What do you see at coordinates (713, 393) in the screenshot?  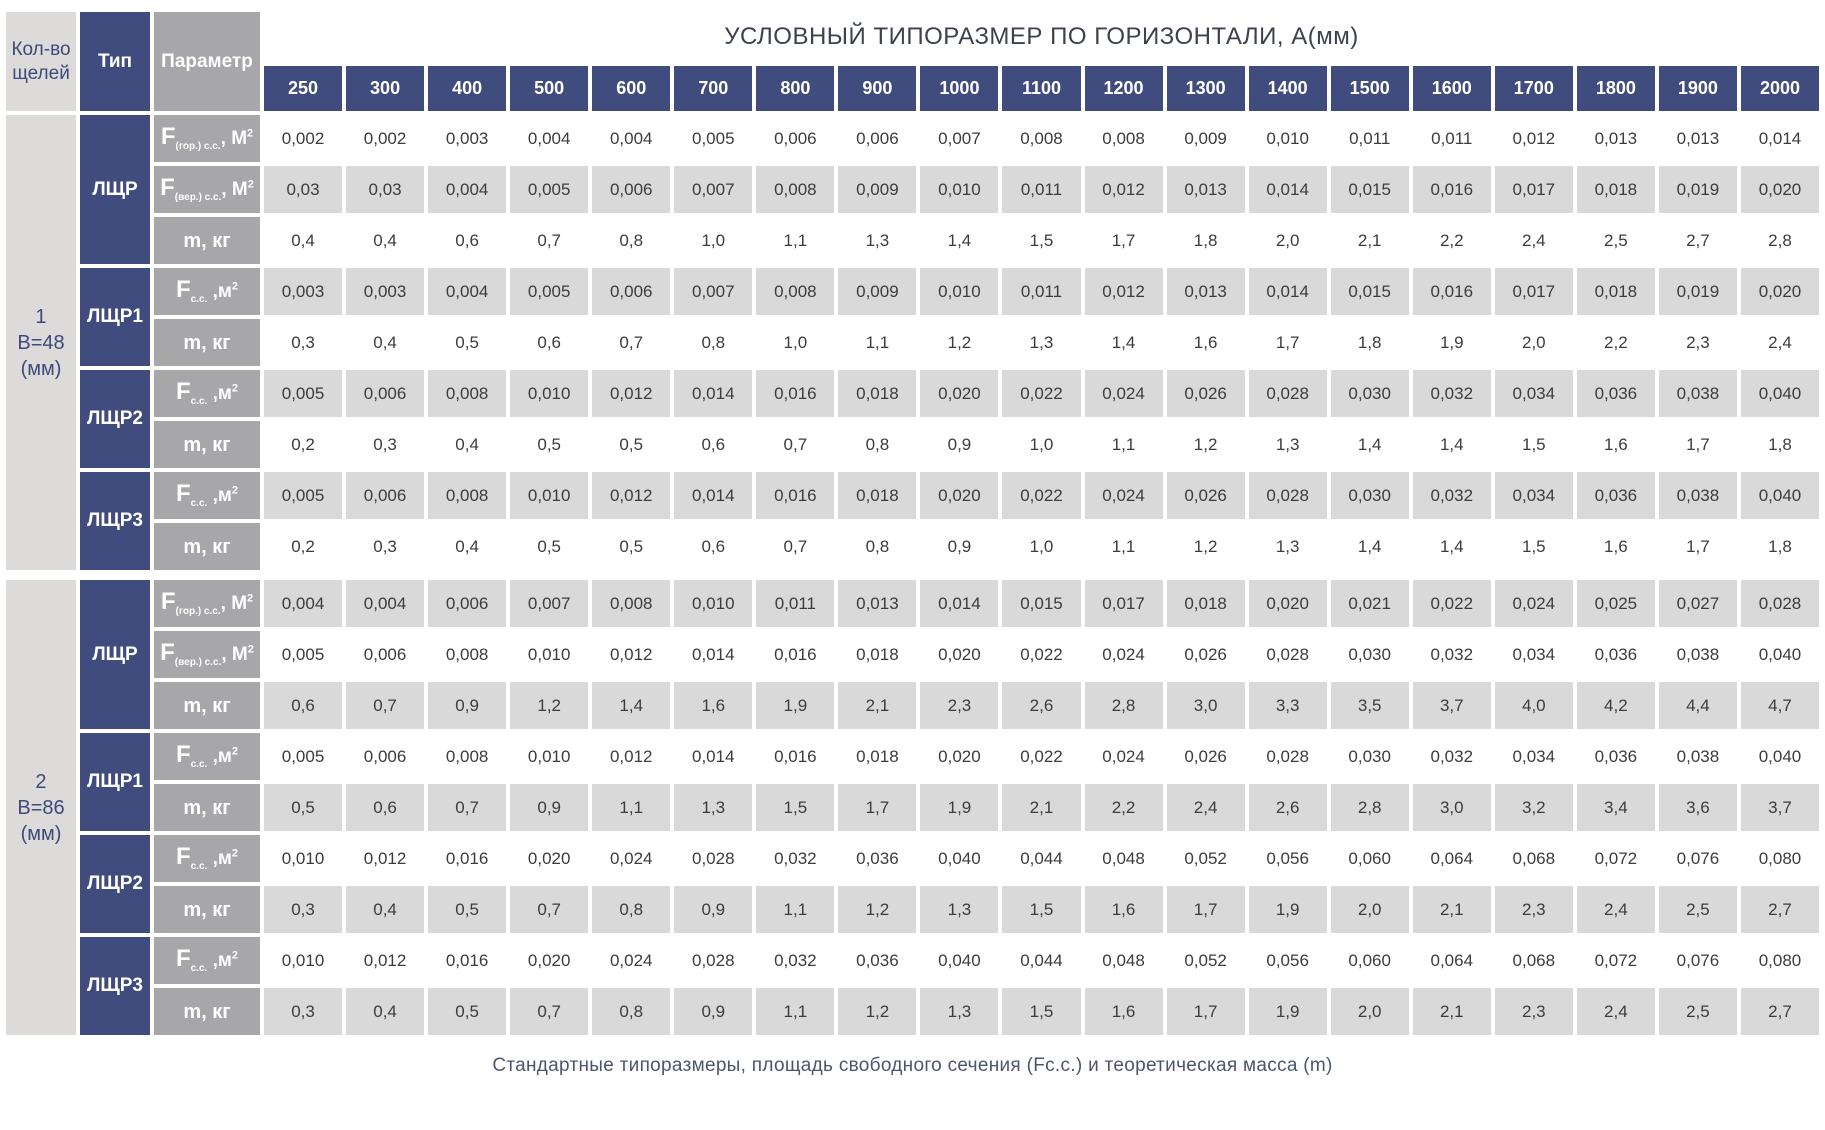 I see `data-cell: 0,014` at bounding box center [713, 393].